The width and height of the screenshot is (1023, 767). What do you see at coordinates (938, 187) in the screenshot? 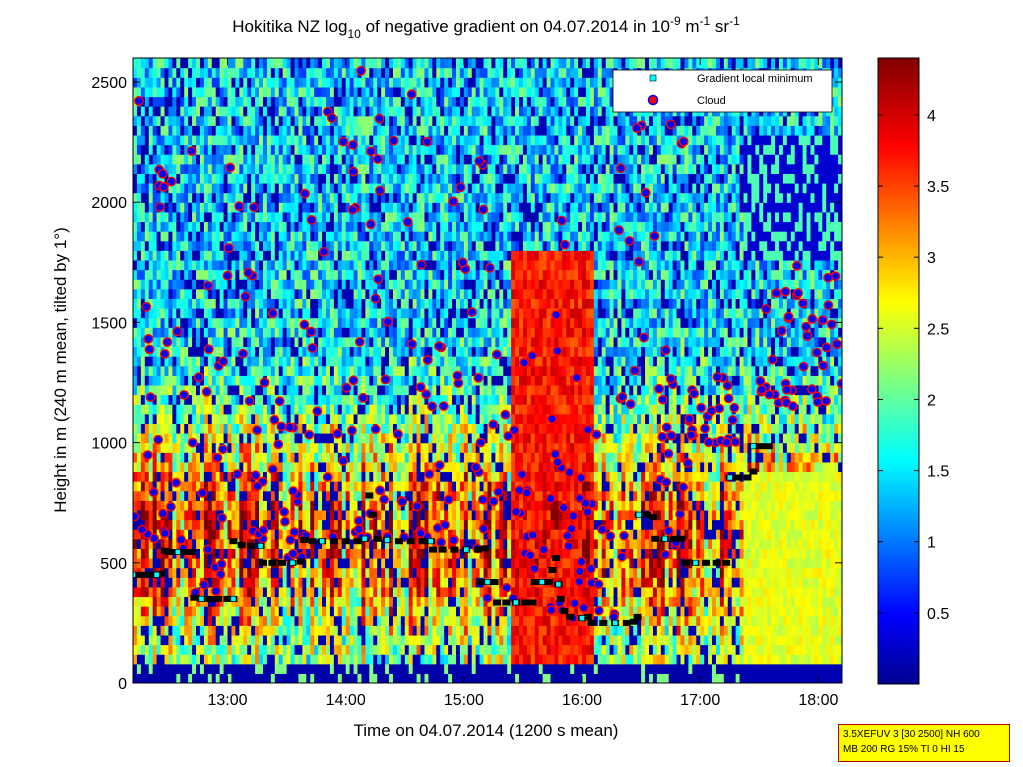
I see `colorbar-tick-label: 3.5` at bounding box center [938, 187].